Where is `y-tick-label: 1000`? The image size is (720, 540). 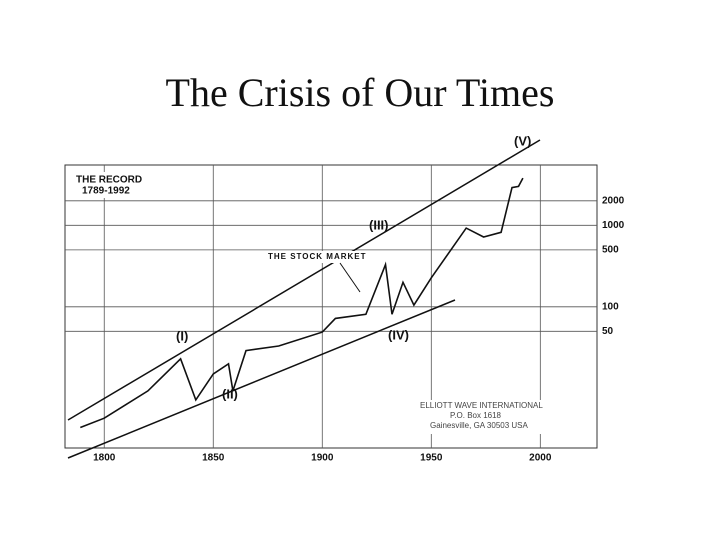 y-tick-label: 1000 is located at coordinates (613, 225).